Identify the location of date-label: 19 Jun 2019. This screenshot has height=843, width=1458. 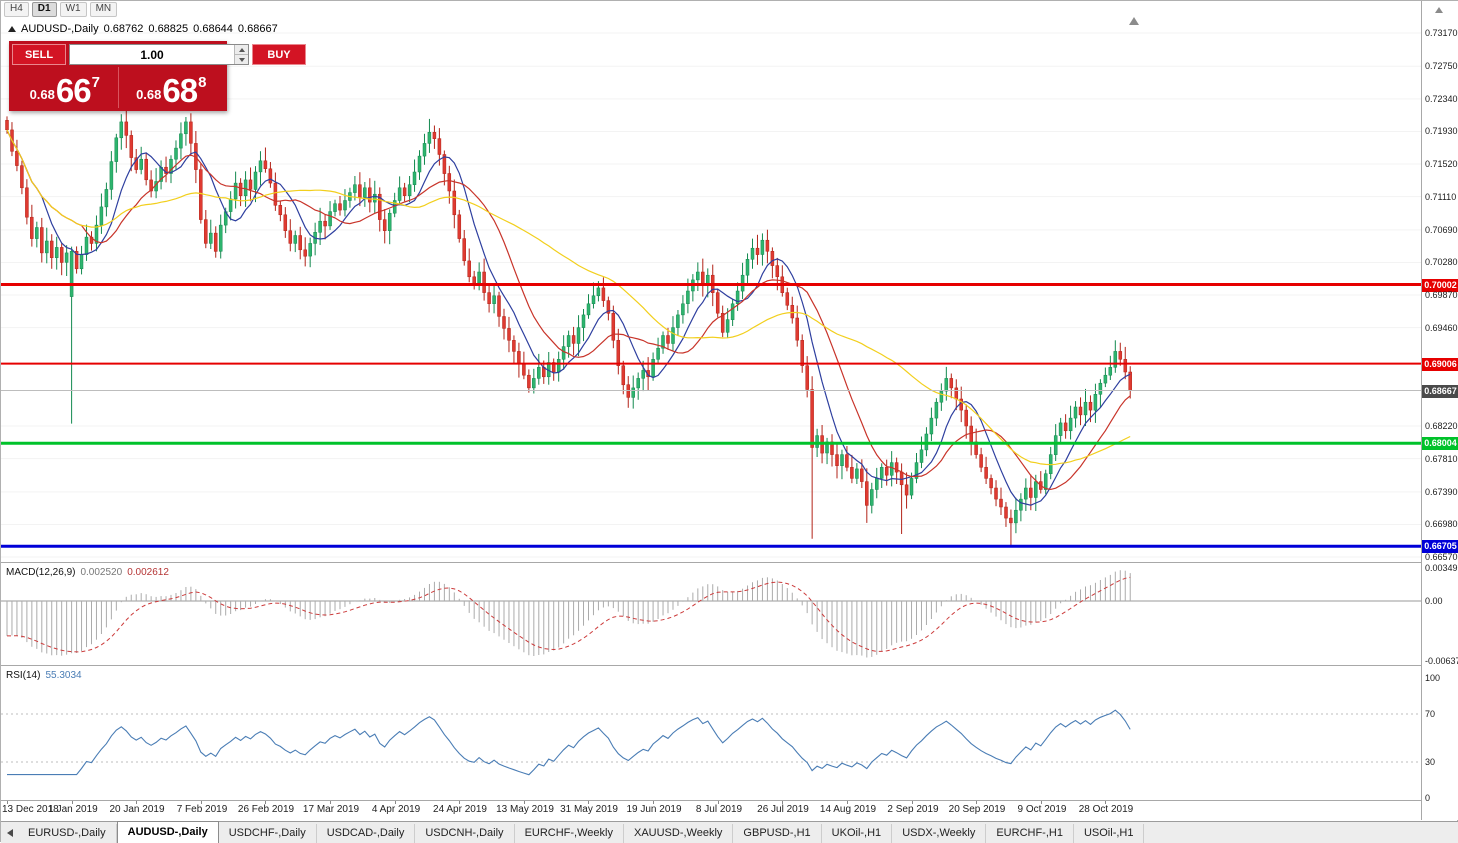
(654, 809).